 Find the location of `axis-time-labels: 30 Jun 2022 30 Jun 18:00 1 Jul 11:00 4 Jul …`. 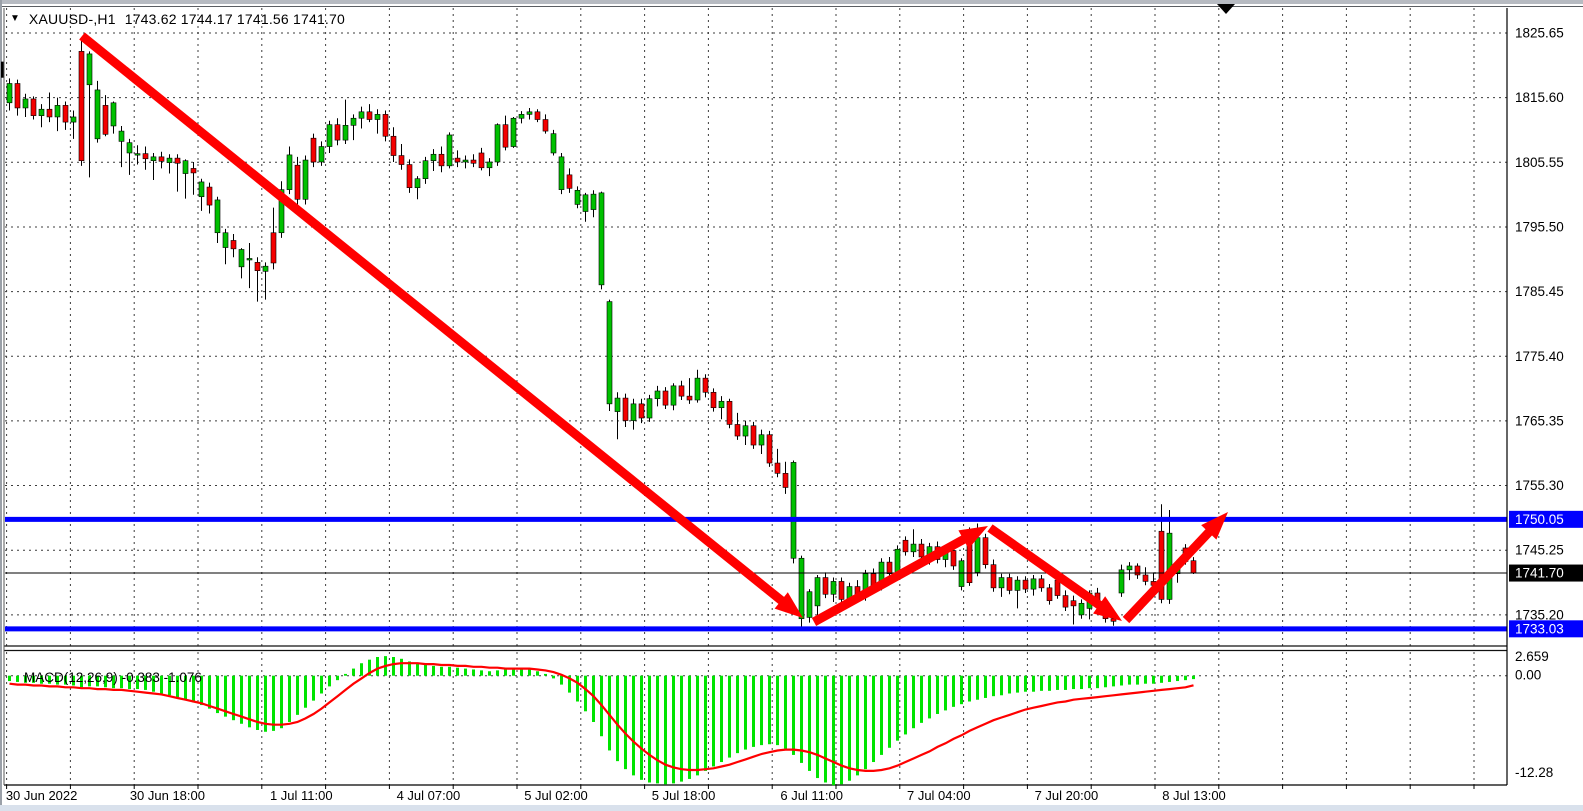

axis-time-labels: 30 Jun 2022 30 Jun 18:00 1 Jul 11:00 4 Jul … is located at coordinates (616, 795).